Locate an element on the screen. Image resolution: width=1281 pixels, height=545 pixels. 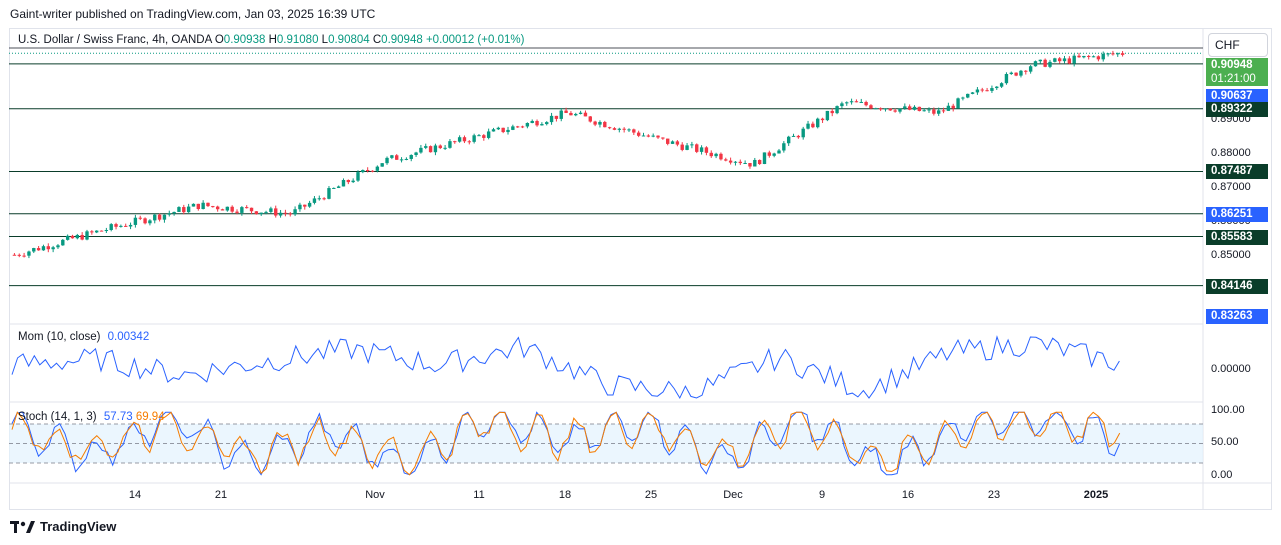
price-tag: 0.87487 is located at coordinates (1237, 172).